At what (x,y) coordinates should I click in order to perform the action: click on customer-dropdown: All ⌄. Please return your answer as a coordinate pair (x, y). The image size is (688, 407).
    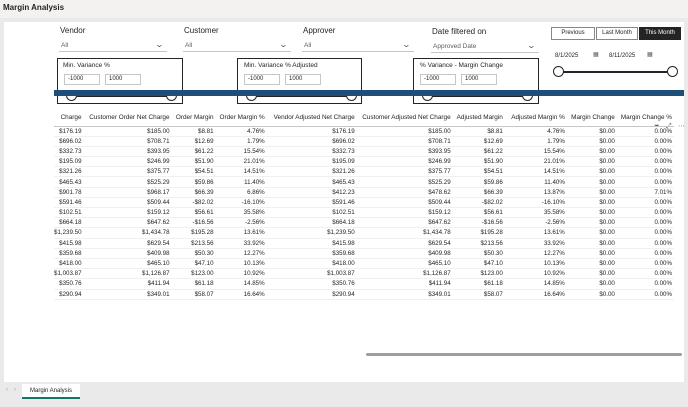
    Looking at the image, I should click on (237, 46).